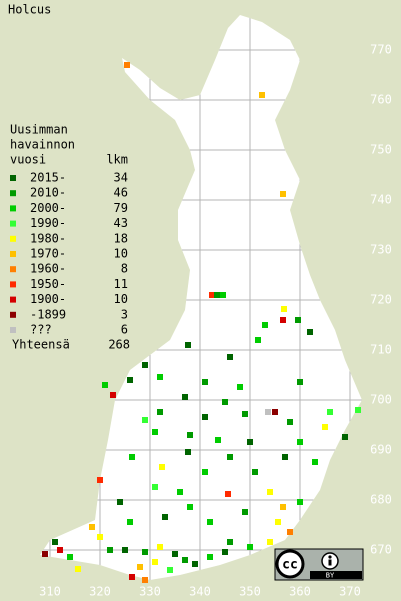 Image resolution: width=401 pixels, height=601 pixels. Describe the element at coordinates (121, 193) in the screenshot. I see `legend-count: 46` at that location.